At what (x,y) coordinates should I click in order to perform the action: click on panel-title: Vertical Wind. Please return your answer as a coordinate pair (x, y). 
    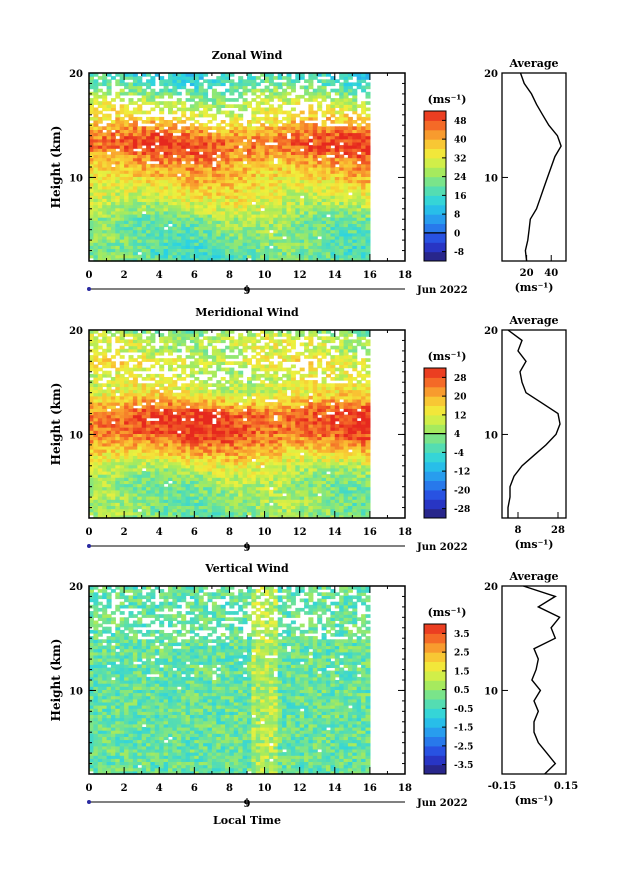
    Looking at the image, I should click on (246, 568).